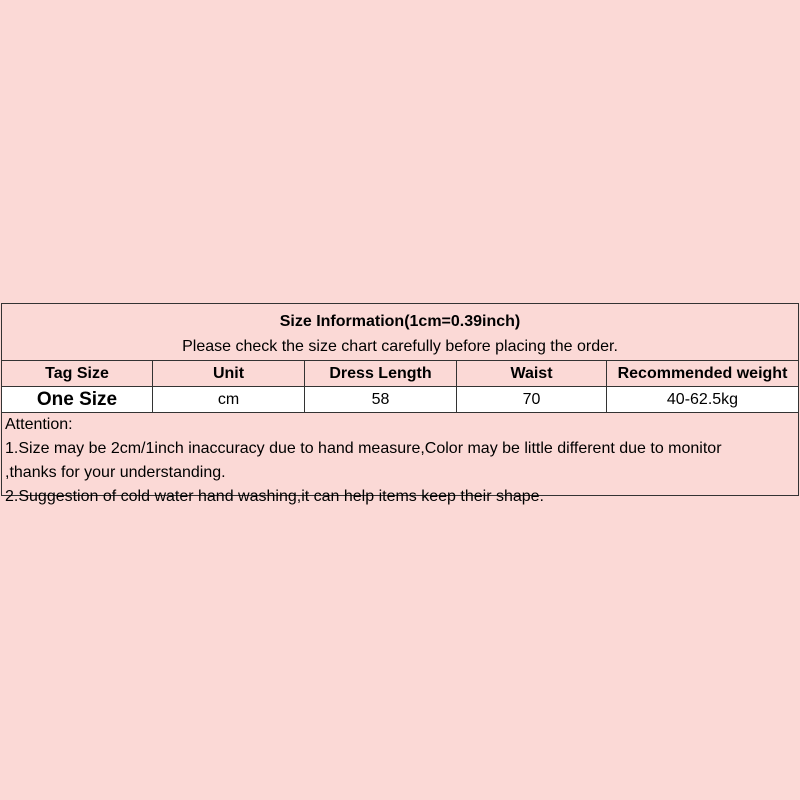 This screenshot has width=800, height=800. Describe the element at coordinates (702, 373) in the screenshot. I see `header-cell: Recommended weight` at that location.